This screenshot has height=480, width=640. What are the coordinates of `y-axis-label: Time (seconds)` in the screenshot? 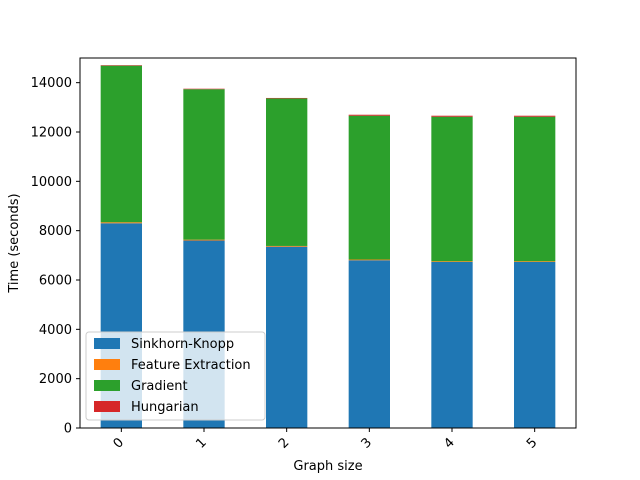 It's located at (14, 243).